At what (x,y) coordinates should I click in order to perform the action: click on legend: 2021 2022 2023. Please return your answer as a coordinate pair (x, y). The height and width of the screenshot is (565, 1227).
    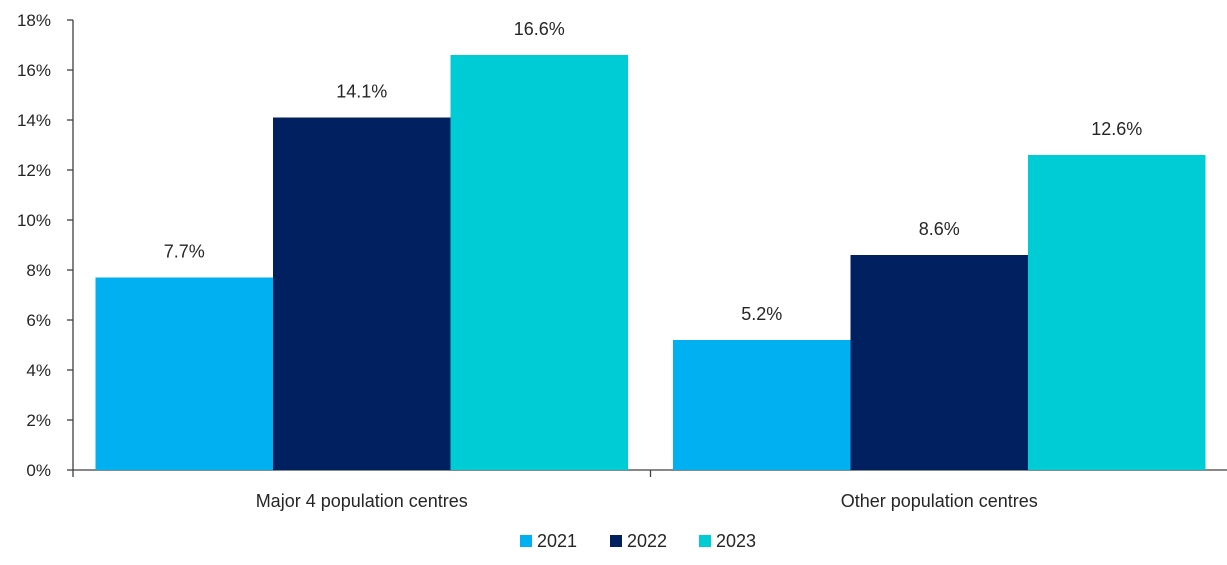
    Looking at the image, I should click on (638, 541).